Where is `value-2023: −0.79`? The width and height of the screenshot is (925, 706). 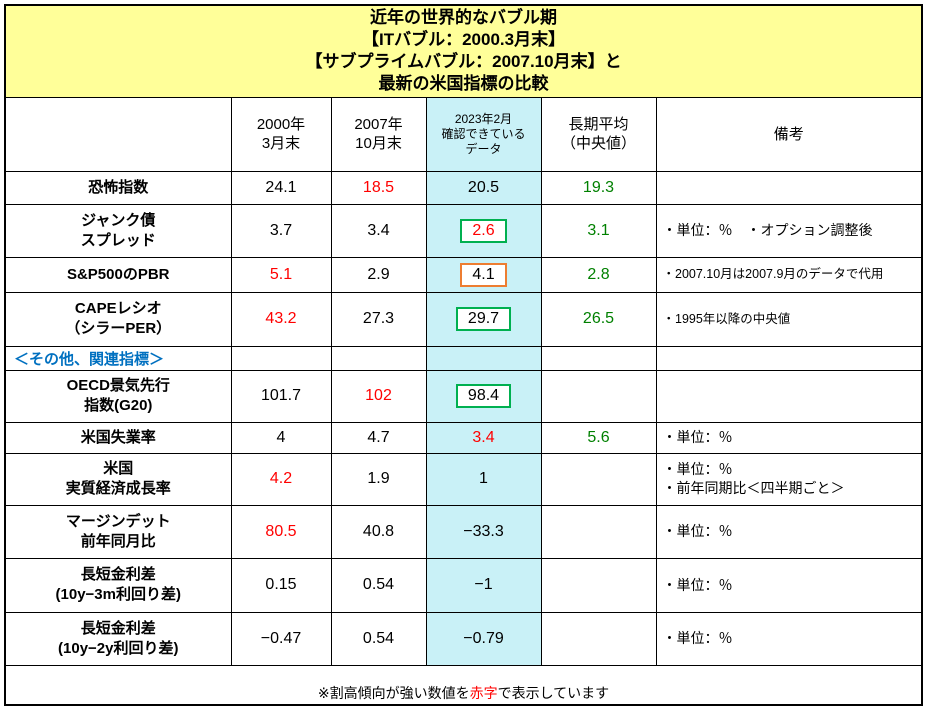 value-2023: −0.79 is located at coordinates (483, 638).